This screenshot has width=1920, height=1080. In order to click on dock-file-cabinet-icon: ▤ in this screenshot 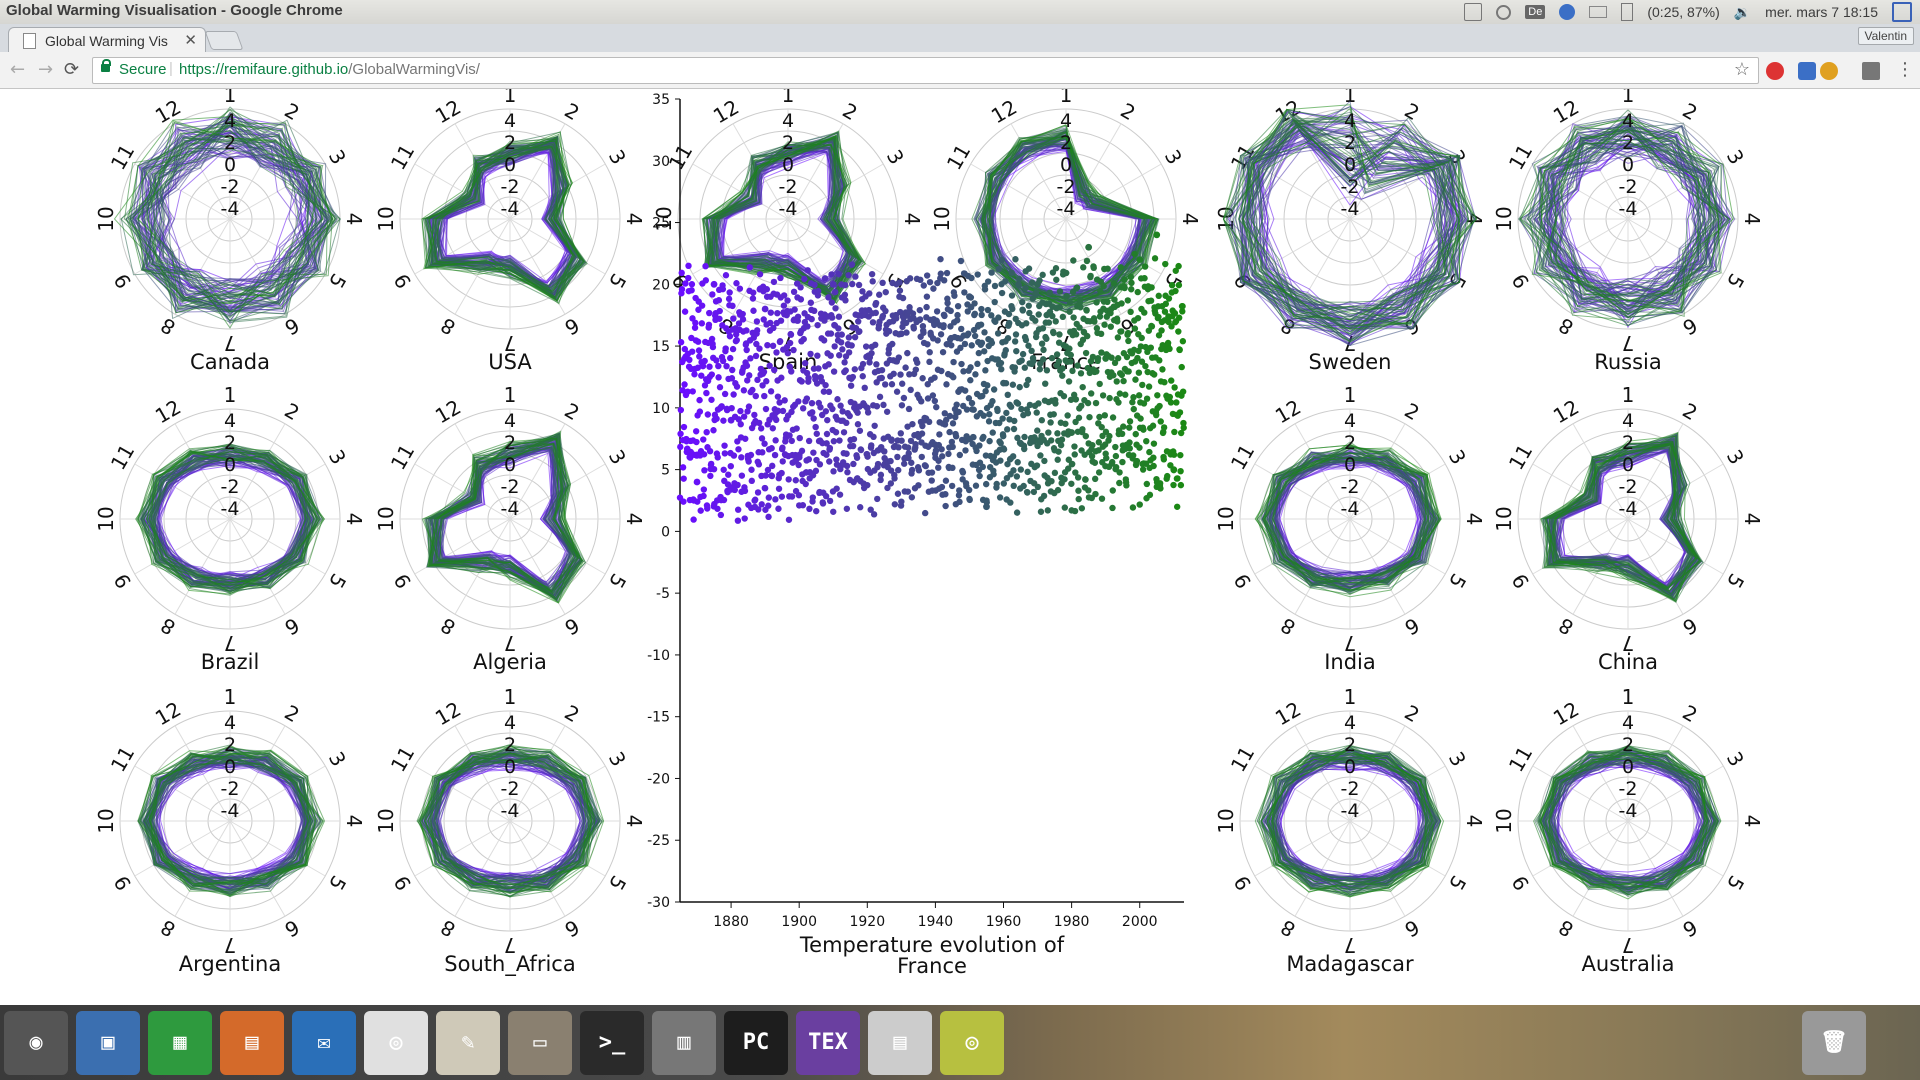, I will do `click(900, 1043)`.